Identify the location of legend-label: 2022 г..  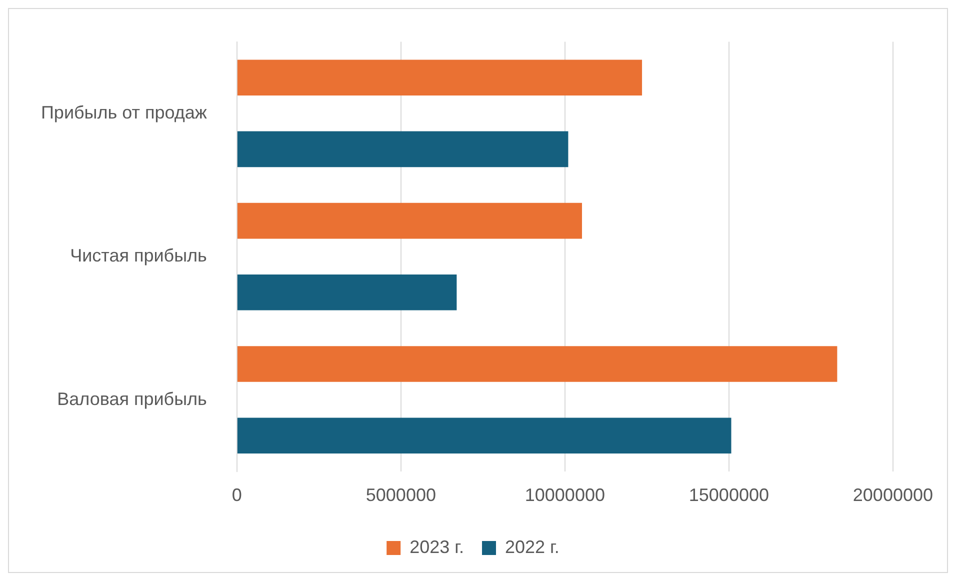
(532, 546).